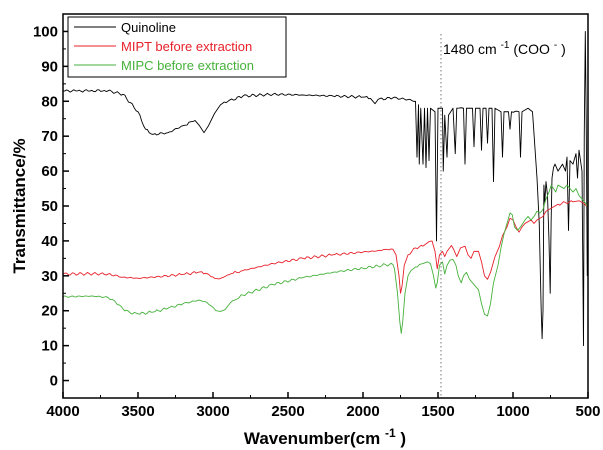 Image resolution: width=603 pixels, height=450 pixels. I want to click on legend-label: MIPT before extraction, so click(186, 46).